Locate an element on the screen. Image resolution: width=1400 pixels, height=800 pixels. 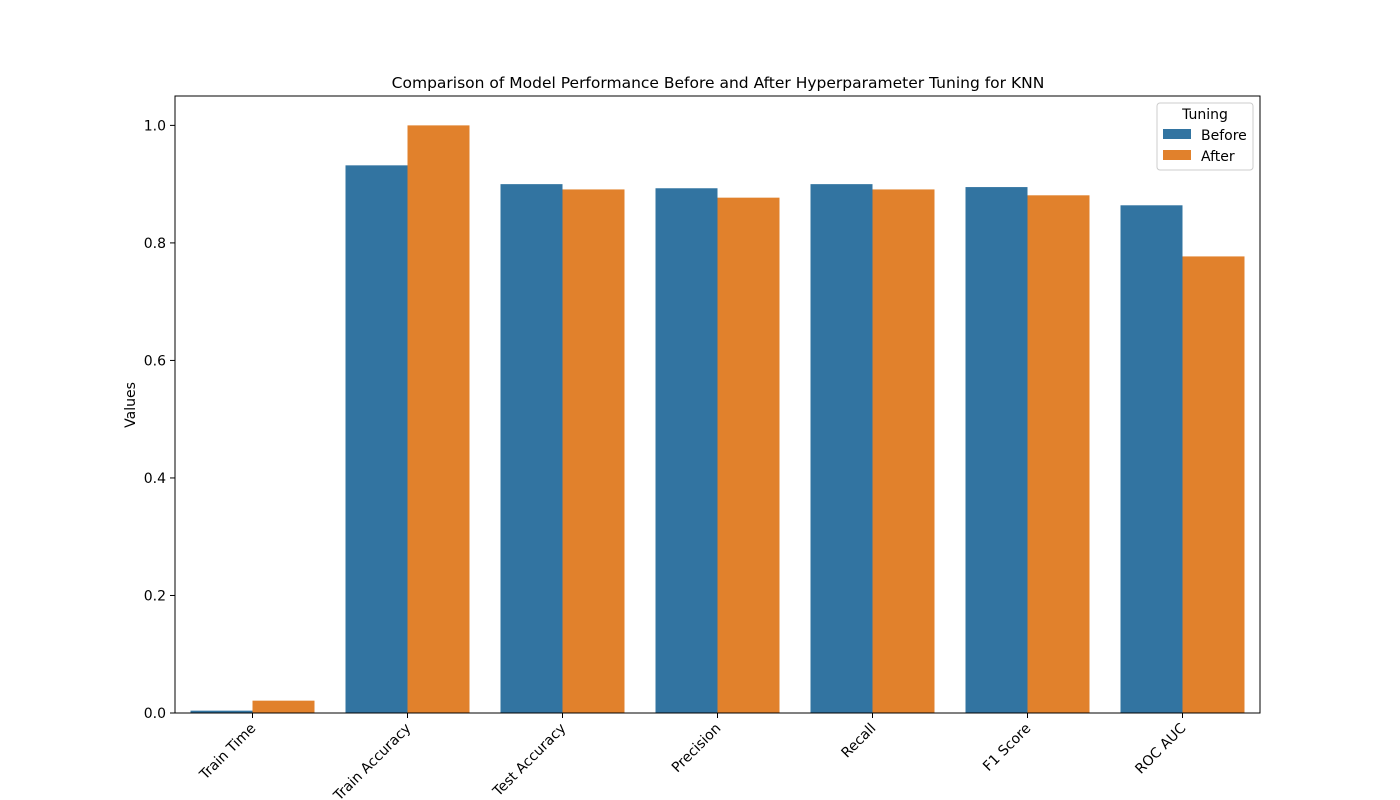
y-tick-label: 0.4 is located at coordinates (155, 479).